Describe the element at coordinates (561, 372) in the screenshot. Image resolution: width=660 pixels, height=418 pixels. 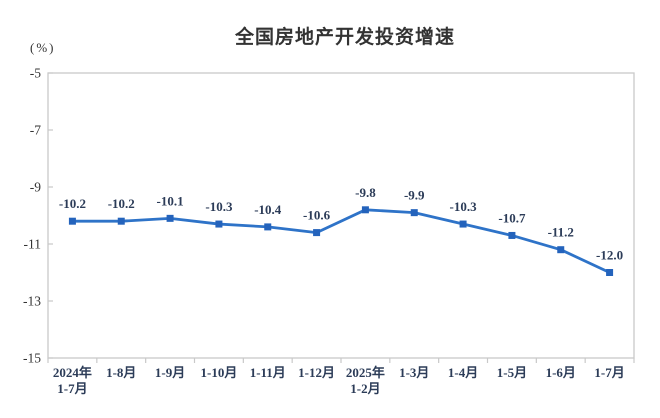
I see `x-category-label: 1-6月` at that location.